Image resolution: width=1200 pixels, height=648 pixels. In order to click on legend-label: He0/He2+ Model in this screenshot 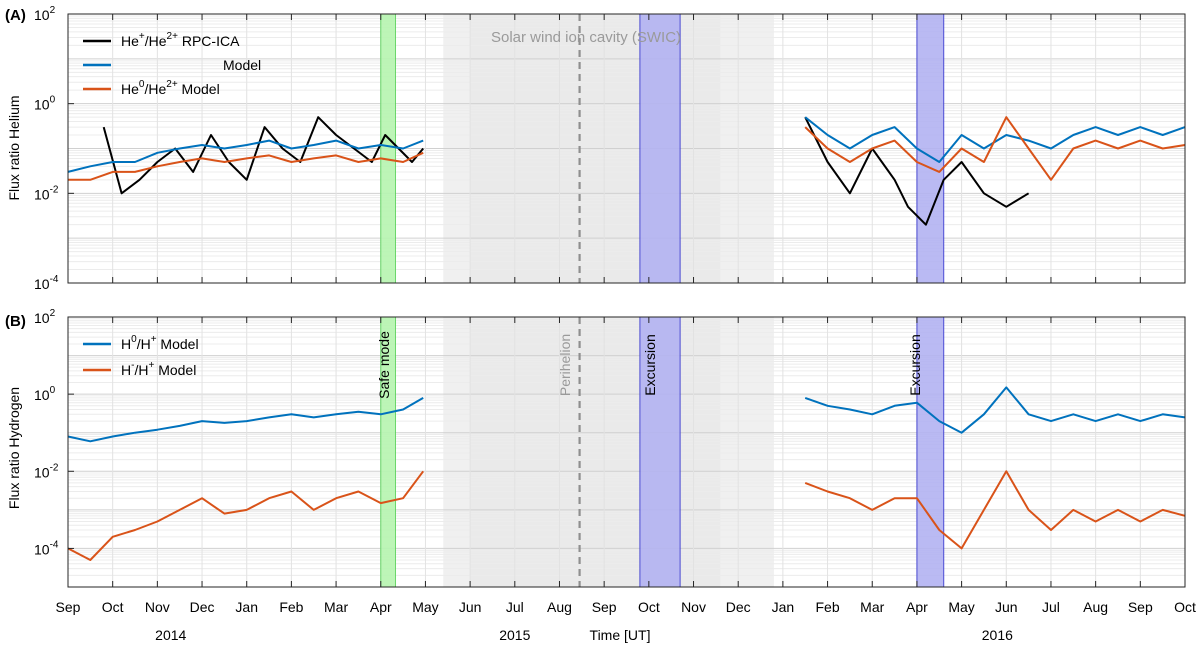, I will do `click(170, 88)`.